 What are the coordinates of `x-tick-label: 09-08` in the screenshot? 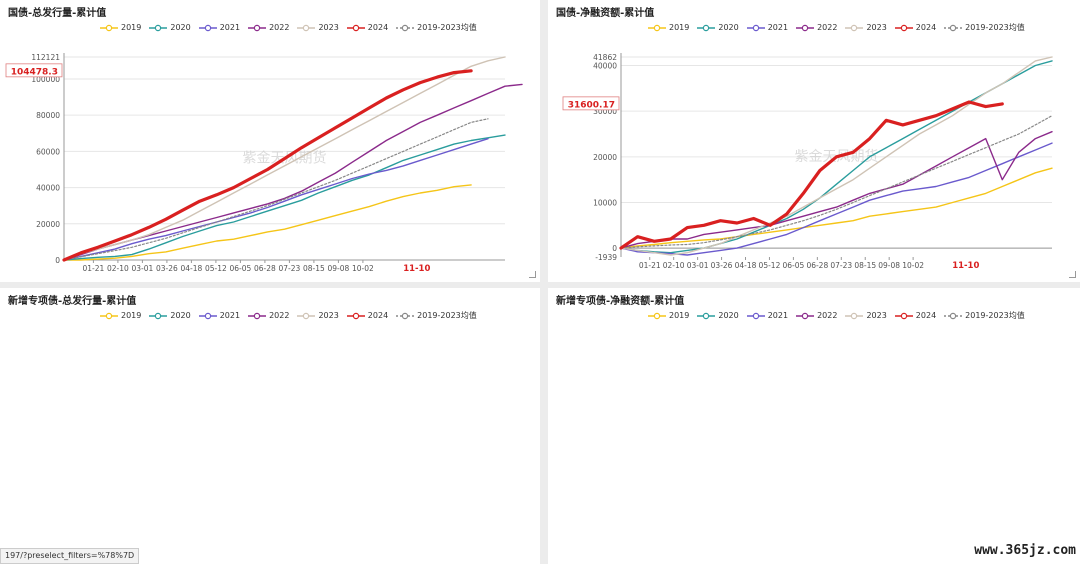 It's located at (339, 268).